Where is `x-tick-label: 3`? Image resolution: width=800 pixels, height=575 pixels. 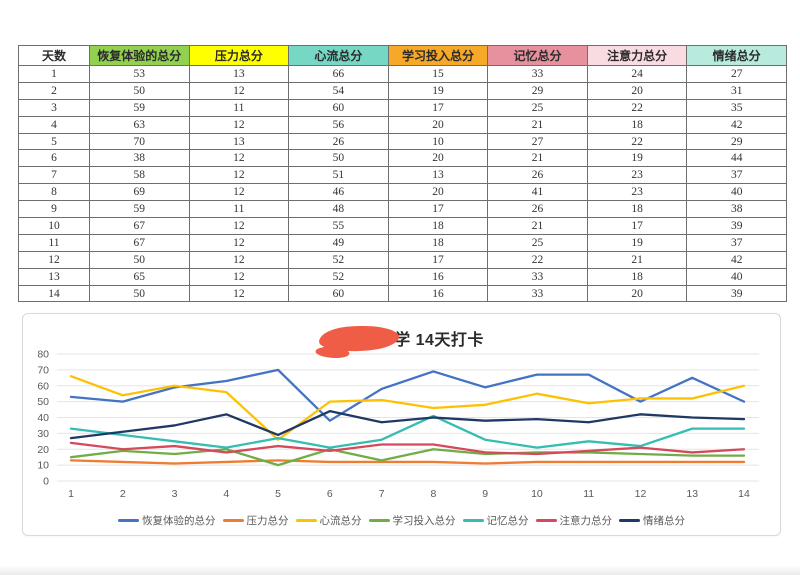
x-tick-label: 3 is located at coordinates (175, 494).